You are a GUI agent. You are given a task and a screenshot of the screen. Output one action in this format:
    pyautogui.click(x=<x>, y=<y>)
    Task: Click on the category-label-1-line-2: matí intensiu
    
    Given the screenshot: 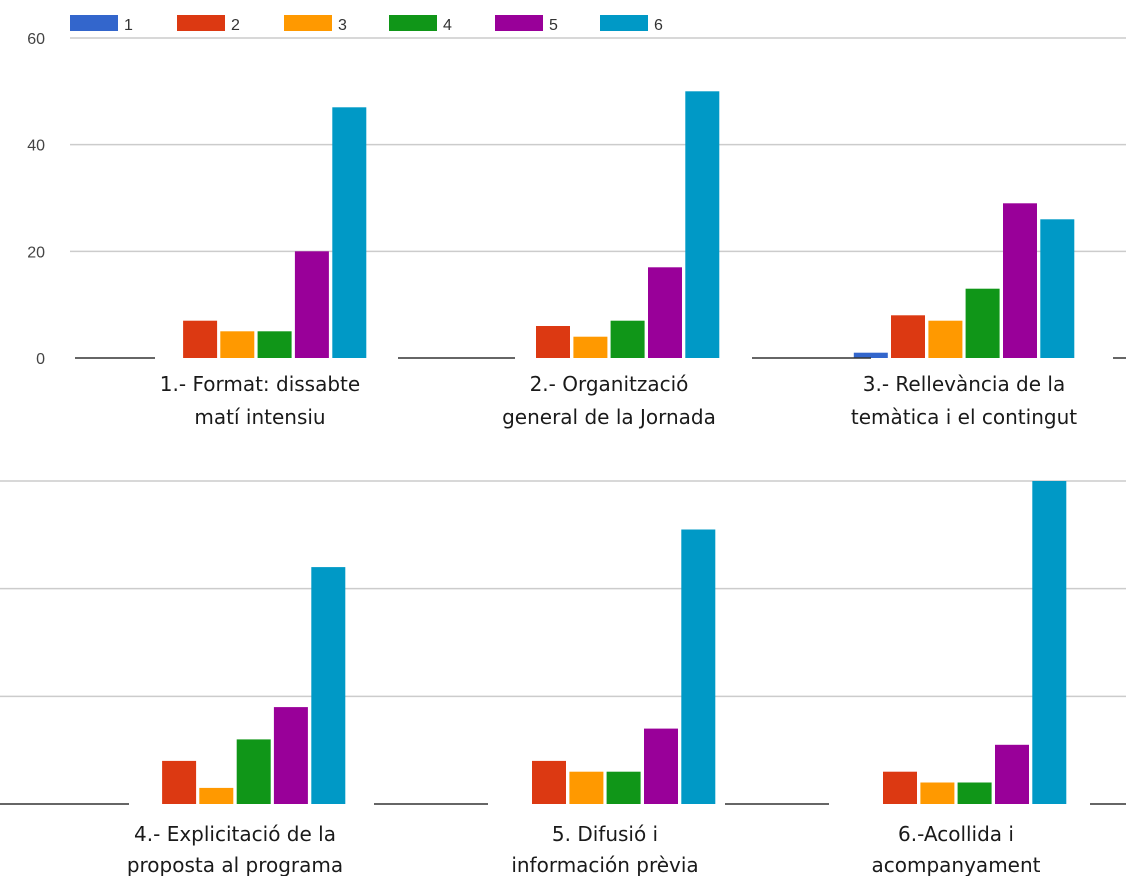 What is the action you would take?
    pyautogui.click(x=259, y=417)
    